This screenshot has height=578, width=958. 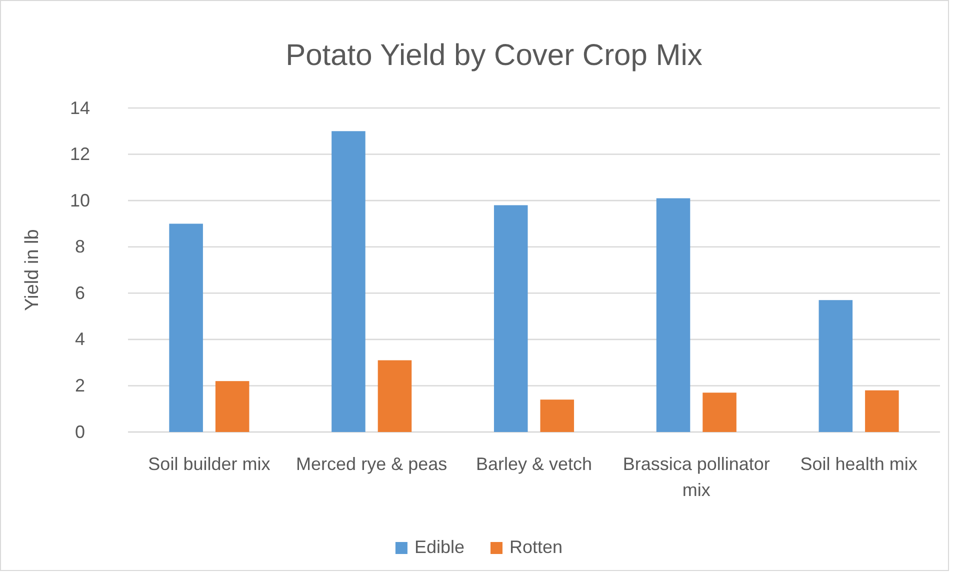 I want to click on x-tick-label: Merced rye & peas, so click(x=372, y=464).